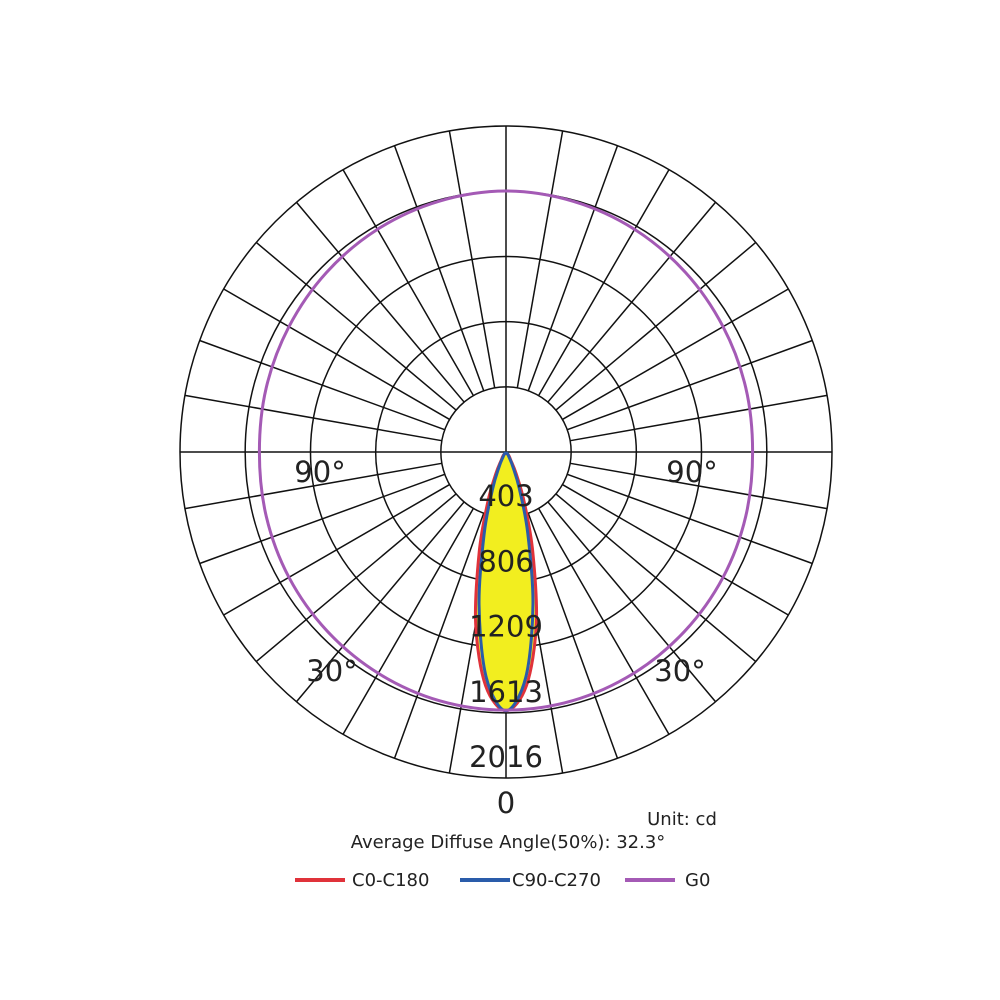 The image size is (1000, 1000). Describe the element at coordinates (508, 842) in the screenshot. I see `note: Average Diffuse Angle(50%): 32.3°` at that location.